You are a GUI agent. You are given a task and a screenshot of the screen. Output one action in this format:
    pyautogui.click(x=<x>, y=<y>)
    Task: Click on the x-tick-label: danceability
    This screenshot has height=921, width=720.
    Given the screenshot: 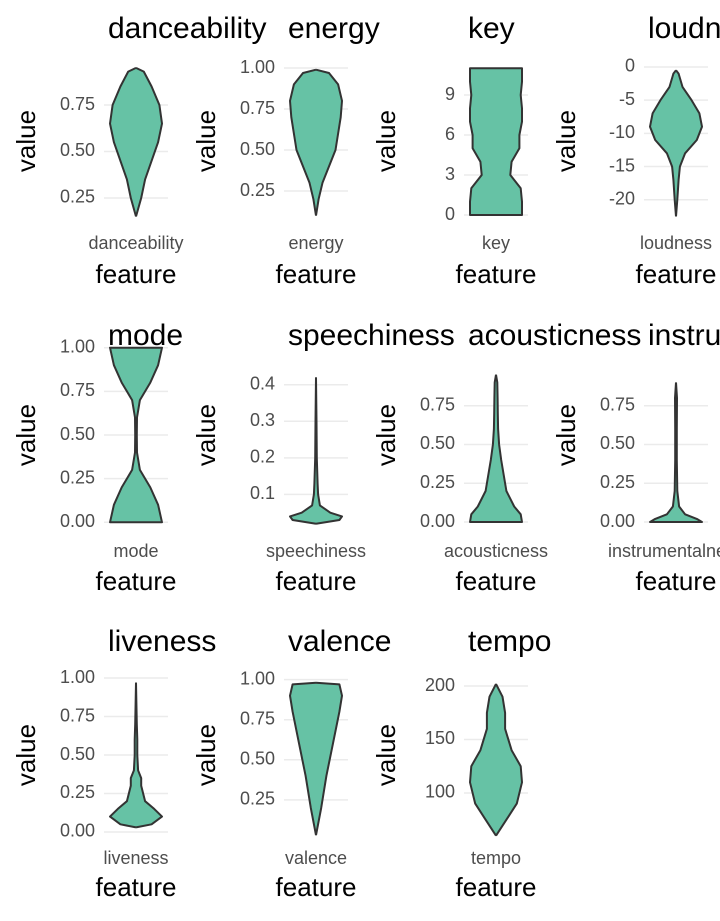 What is the action you would take?
    pyautogui.click(x=135, y=243)
    